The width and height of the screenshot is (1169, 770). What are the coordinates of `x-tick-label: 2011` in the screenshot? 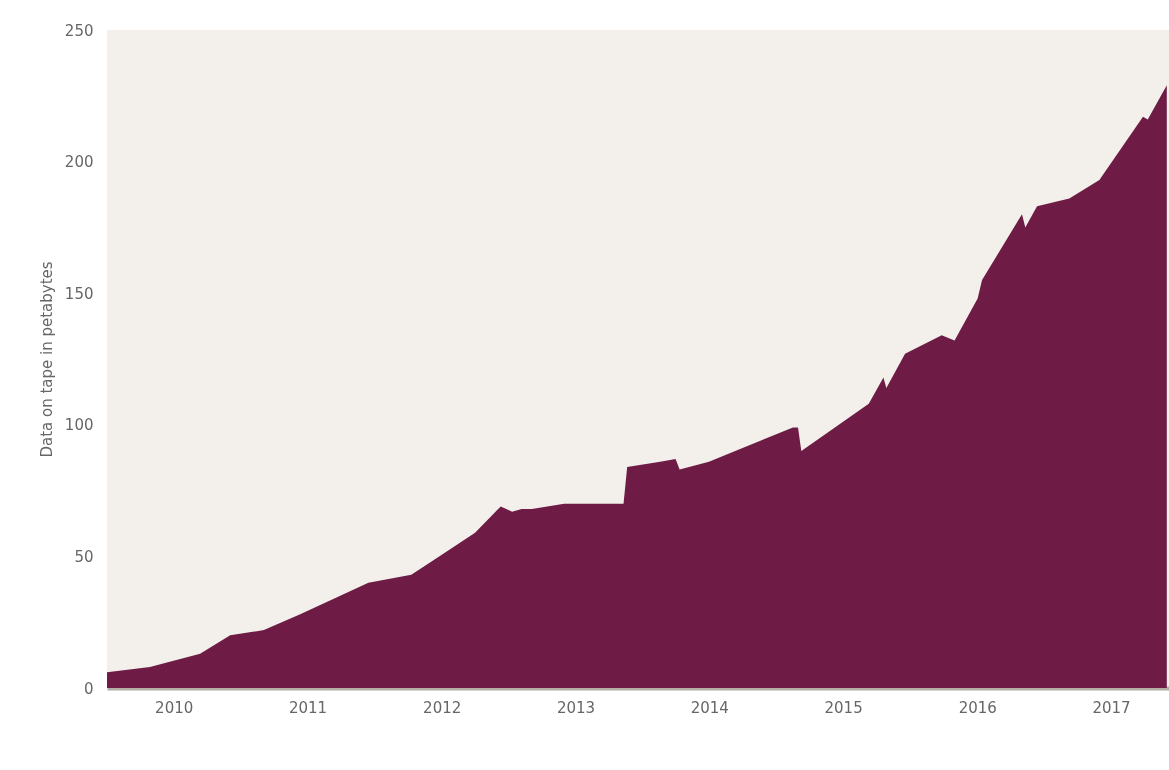 It's located at (308, 707).